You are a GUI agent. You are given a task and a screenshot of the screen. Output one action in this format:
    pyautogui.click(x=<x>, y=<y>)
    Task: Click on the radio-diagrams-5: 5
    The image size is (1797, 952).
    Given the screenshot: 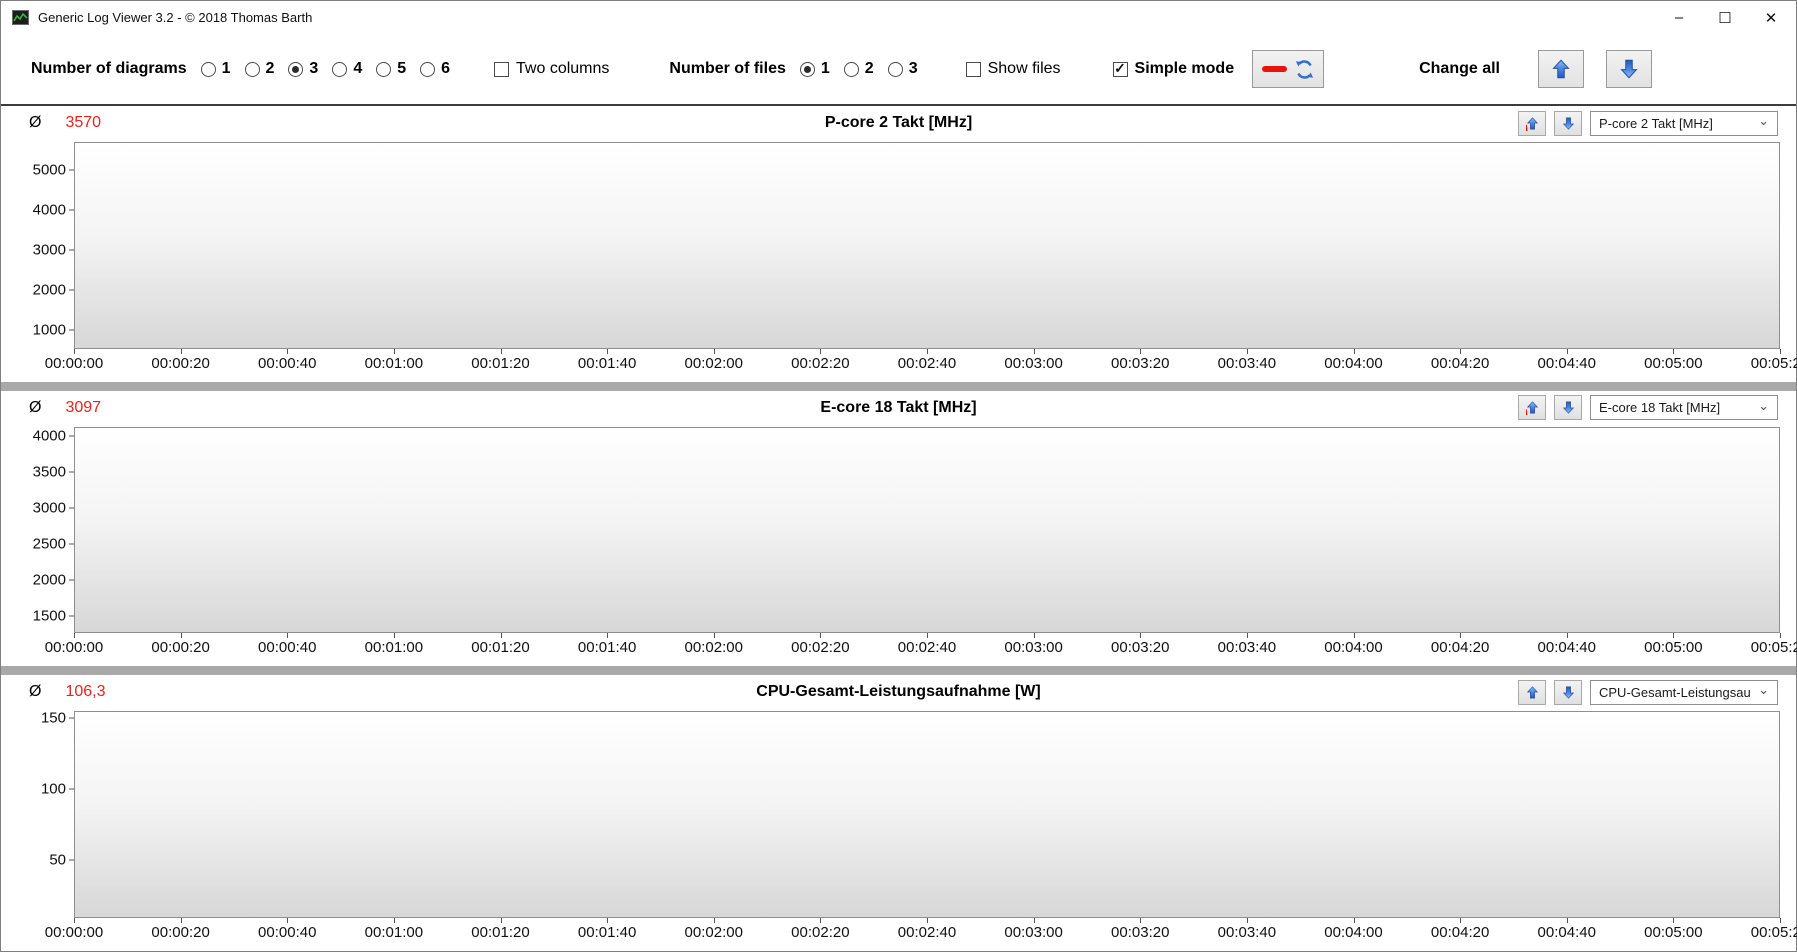 What is the action you would take?
    pyautogui.click(x=391, y=69)
    